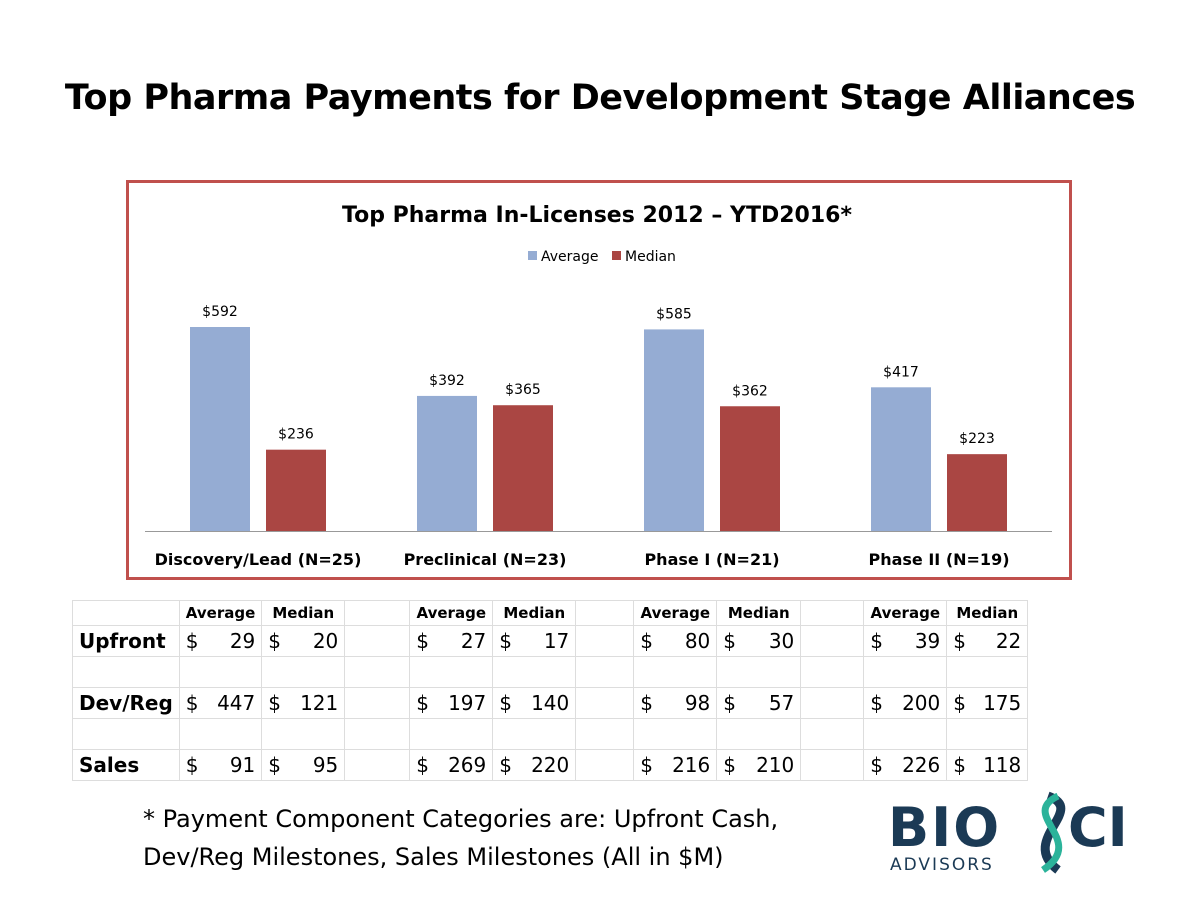  I want to click on value-cell: $140, so click(534, 703).